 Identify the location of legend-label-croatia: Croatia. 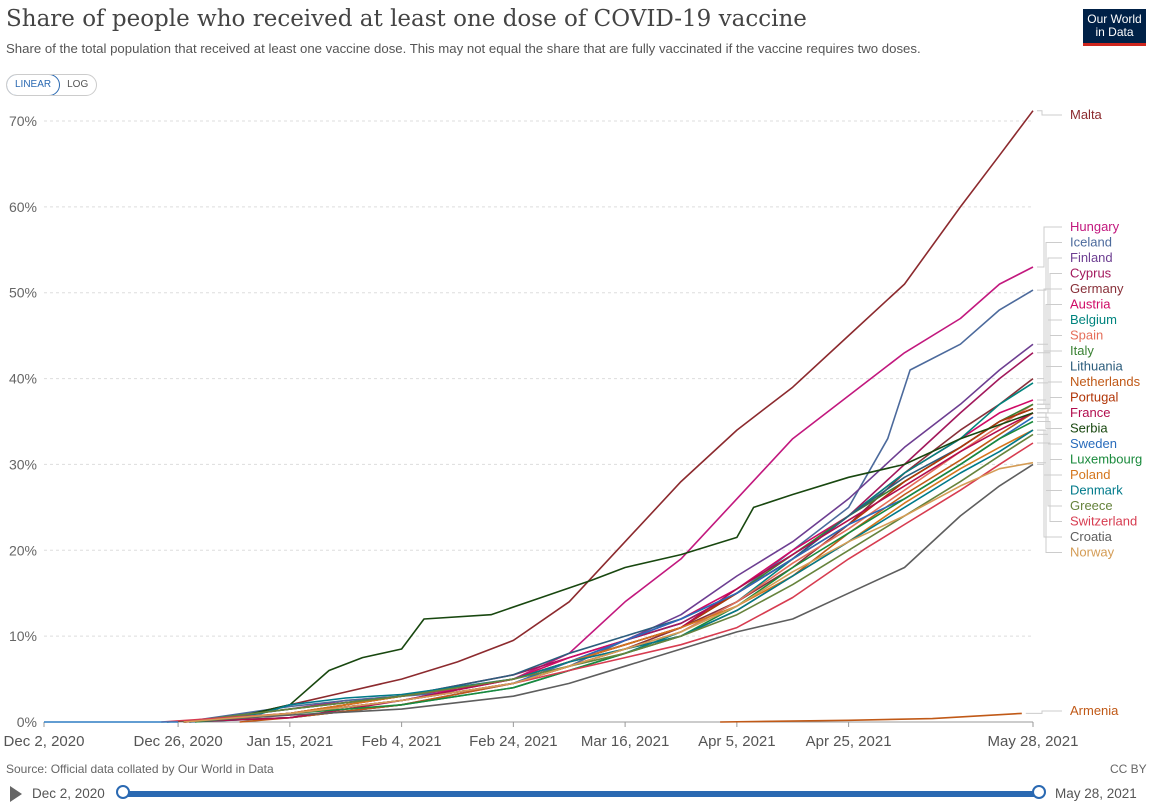
(1091, 536).